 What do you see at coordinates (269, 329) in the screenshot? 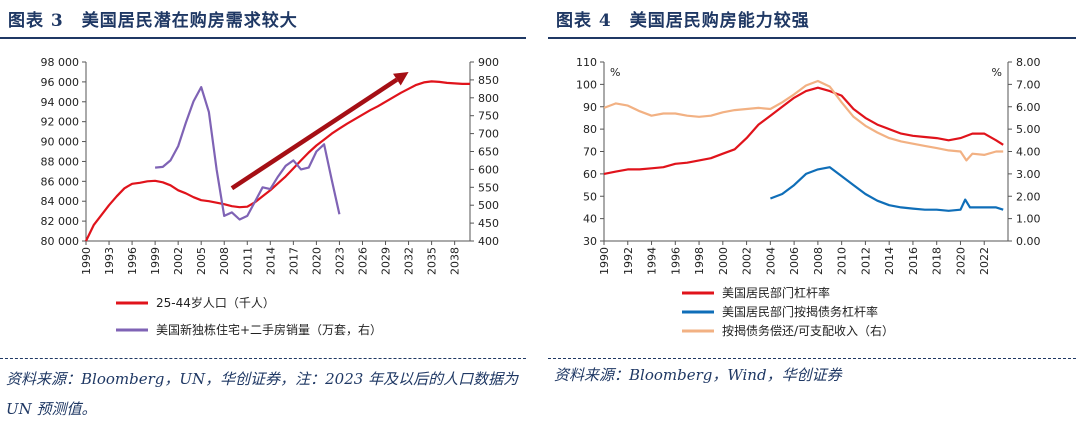
I see `legend-label-2: 美国新独栋住宅+二手房销量（万套，右）` at bounding box center [269, 329].